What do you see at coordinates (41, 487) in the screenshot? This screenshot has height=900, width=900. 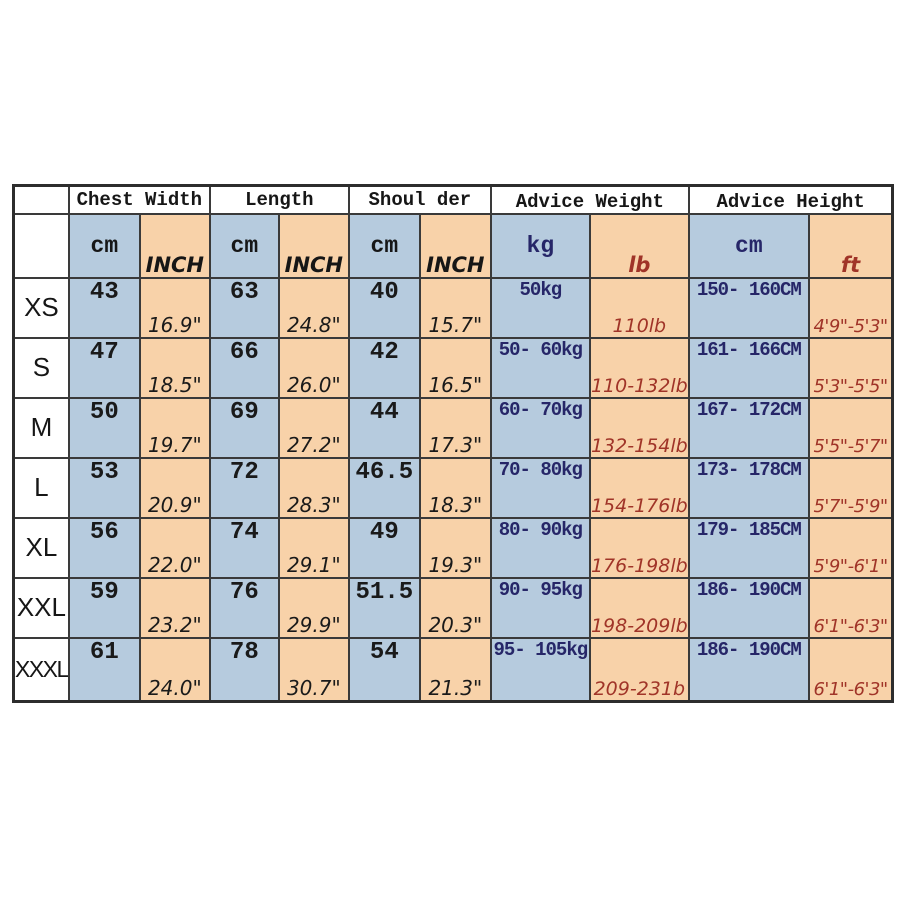 I see `size-label: L` at bounding box center [41, 487].